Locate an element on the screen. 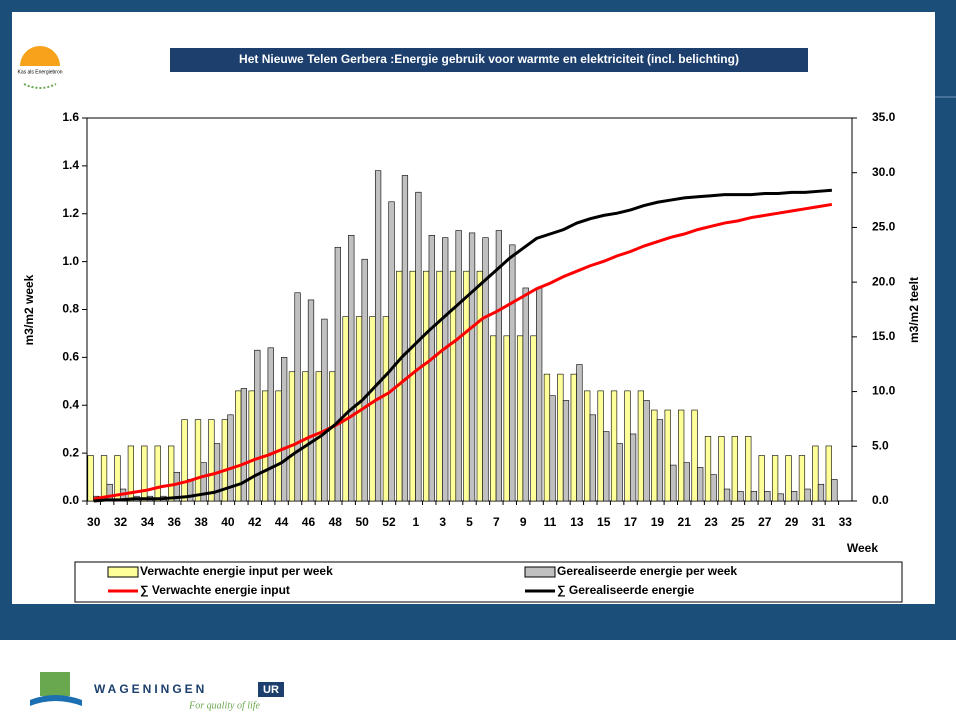 The width and height of the screenshot is (956, 727). x-tick-label: 36 is located at coordinates (175, 522).